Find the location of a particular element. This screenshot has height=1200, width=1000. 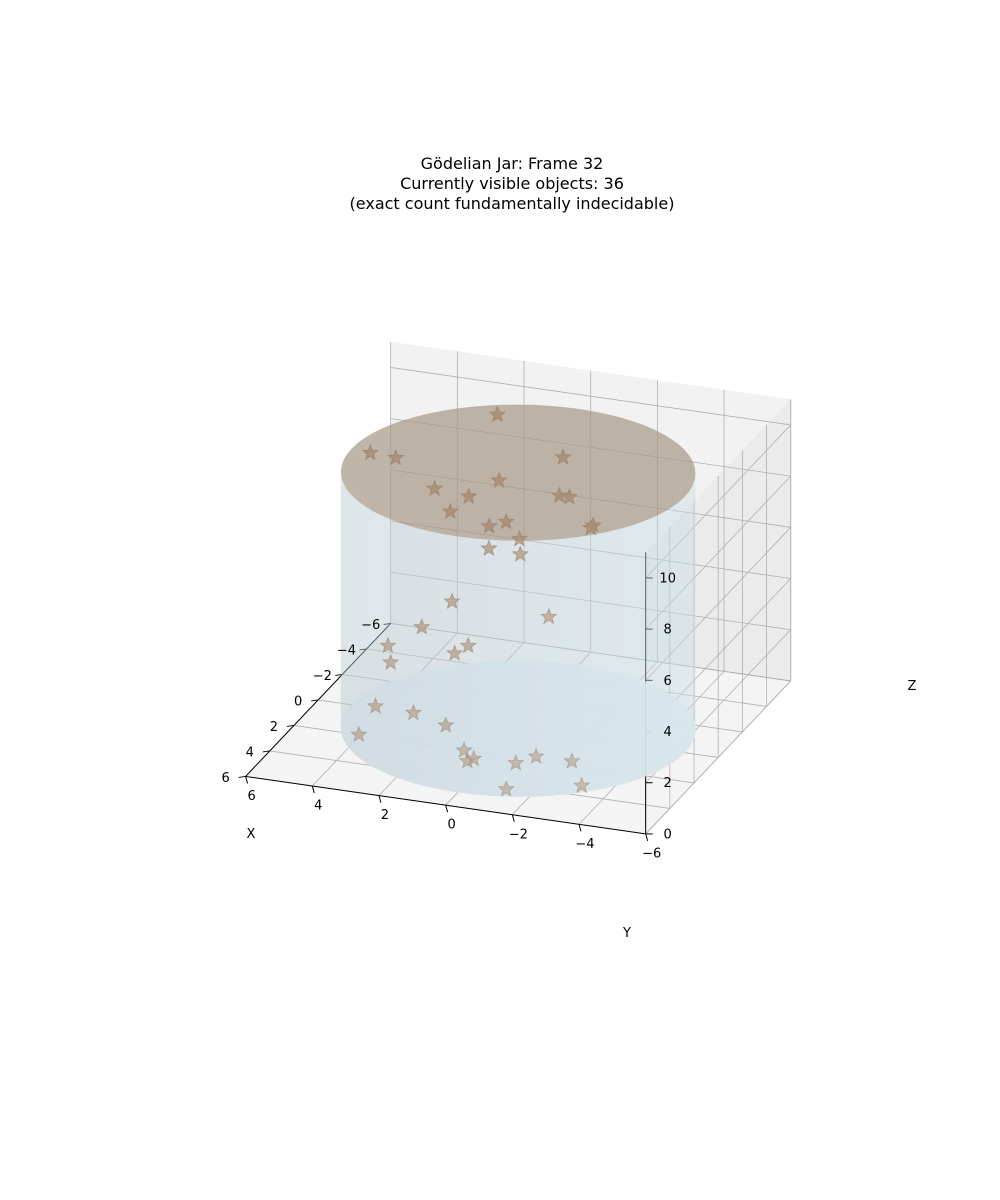

jar-front is located at coordinates (518, 600).